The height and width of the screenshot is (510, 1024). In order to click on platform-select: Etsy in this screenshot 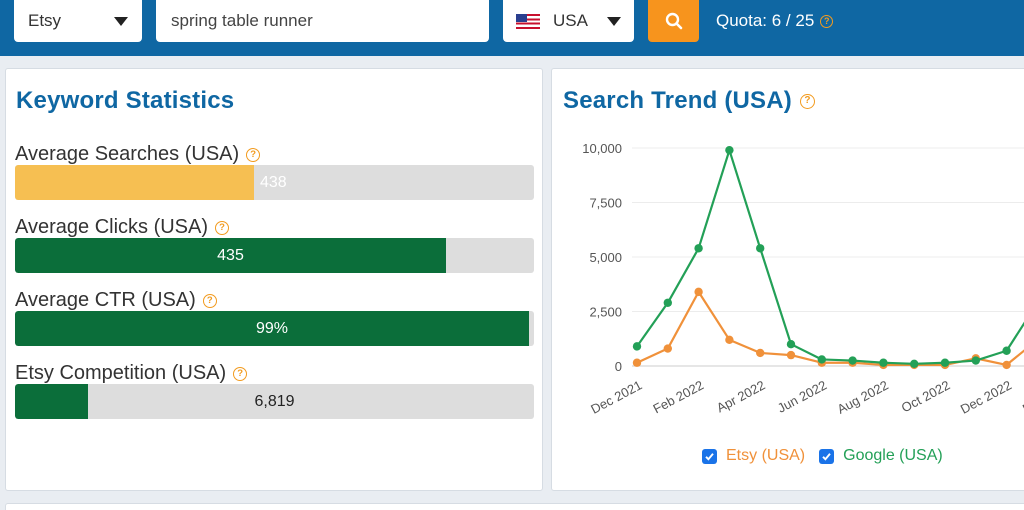, I will do `click(78, 21)`.